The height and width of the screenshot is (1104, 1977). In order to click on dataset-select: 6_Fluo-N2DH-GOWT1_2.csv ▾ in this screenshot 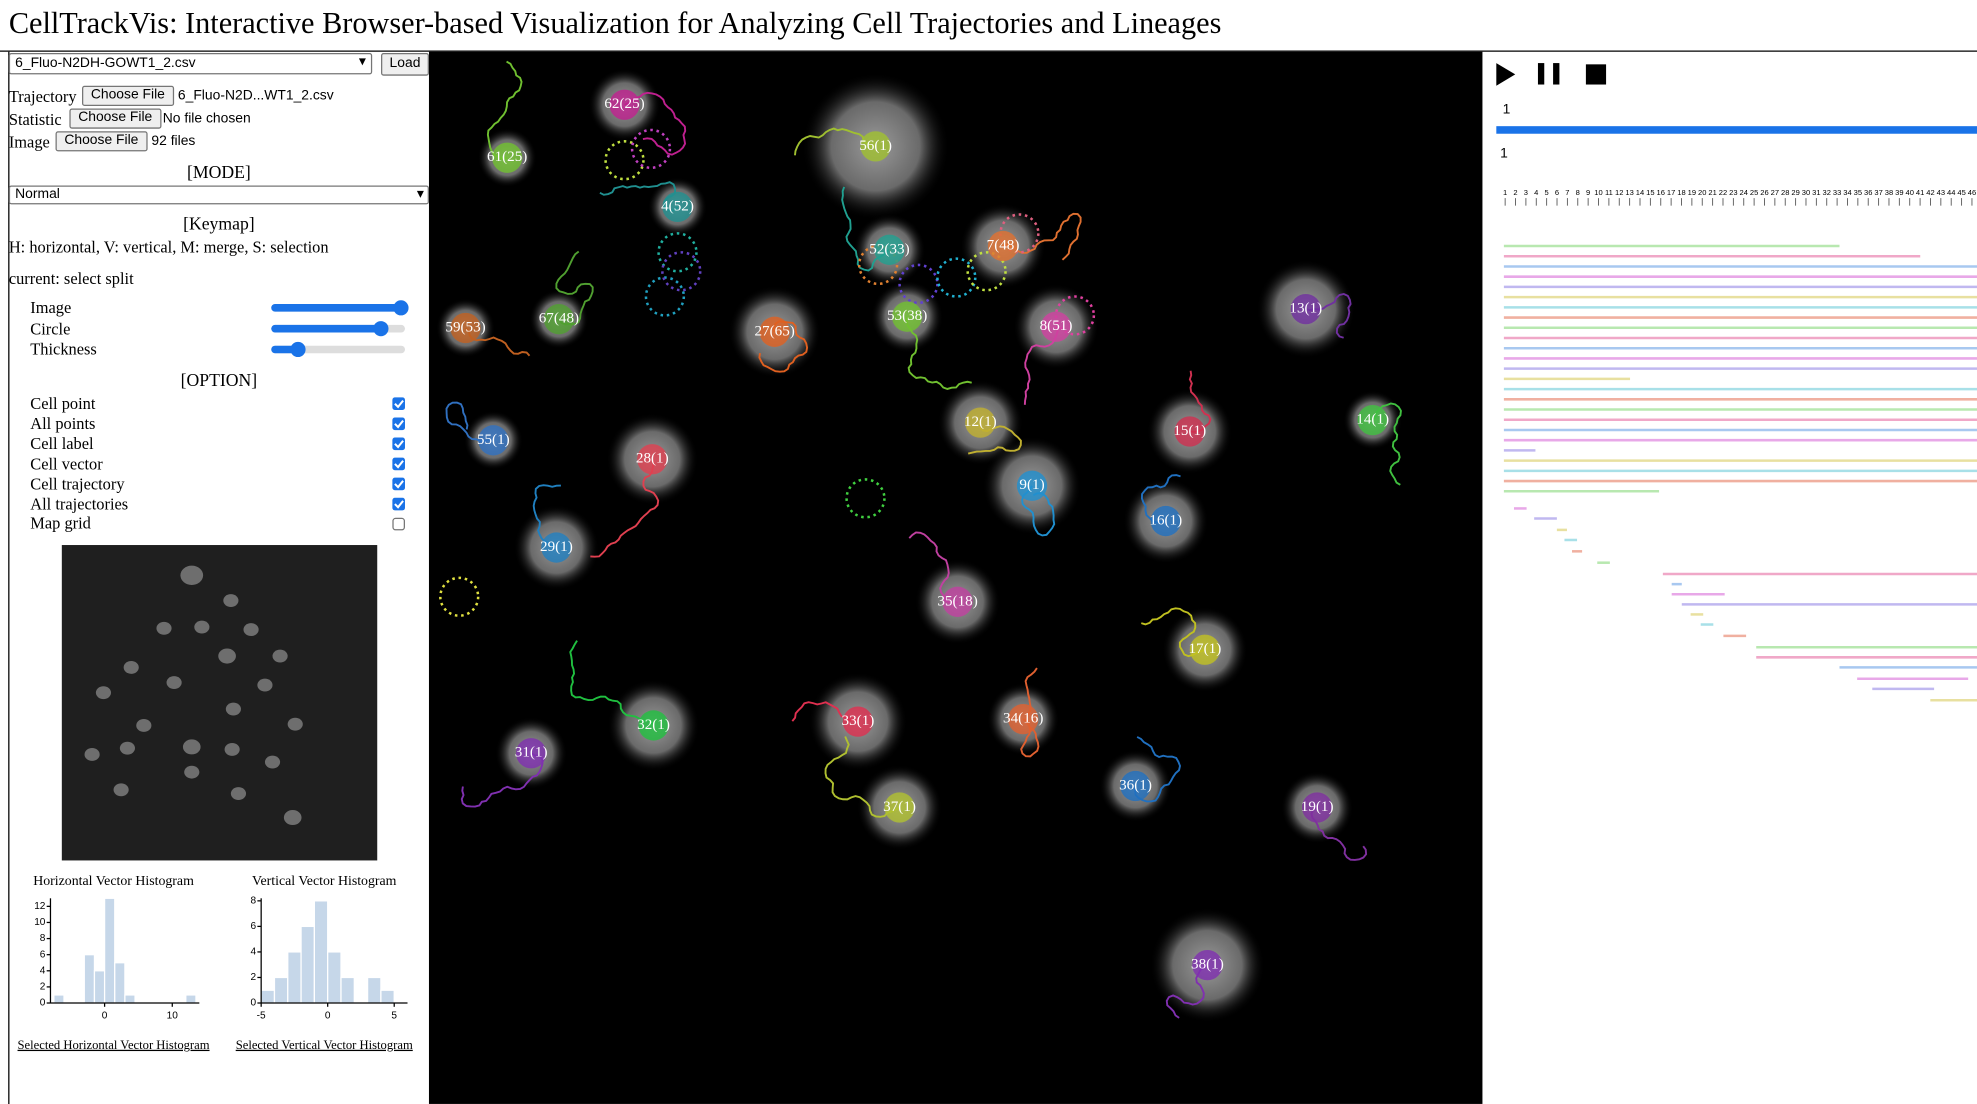, I will do `click(190, 63)`.